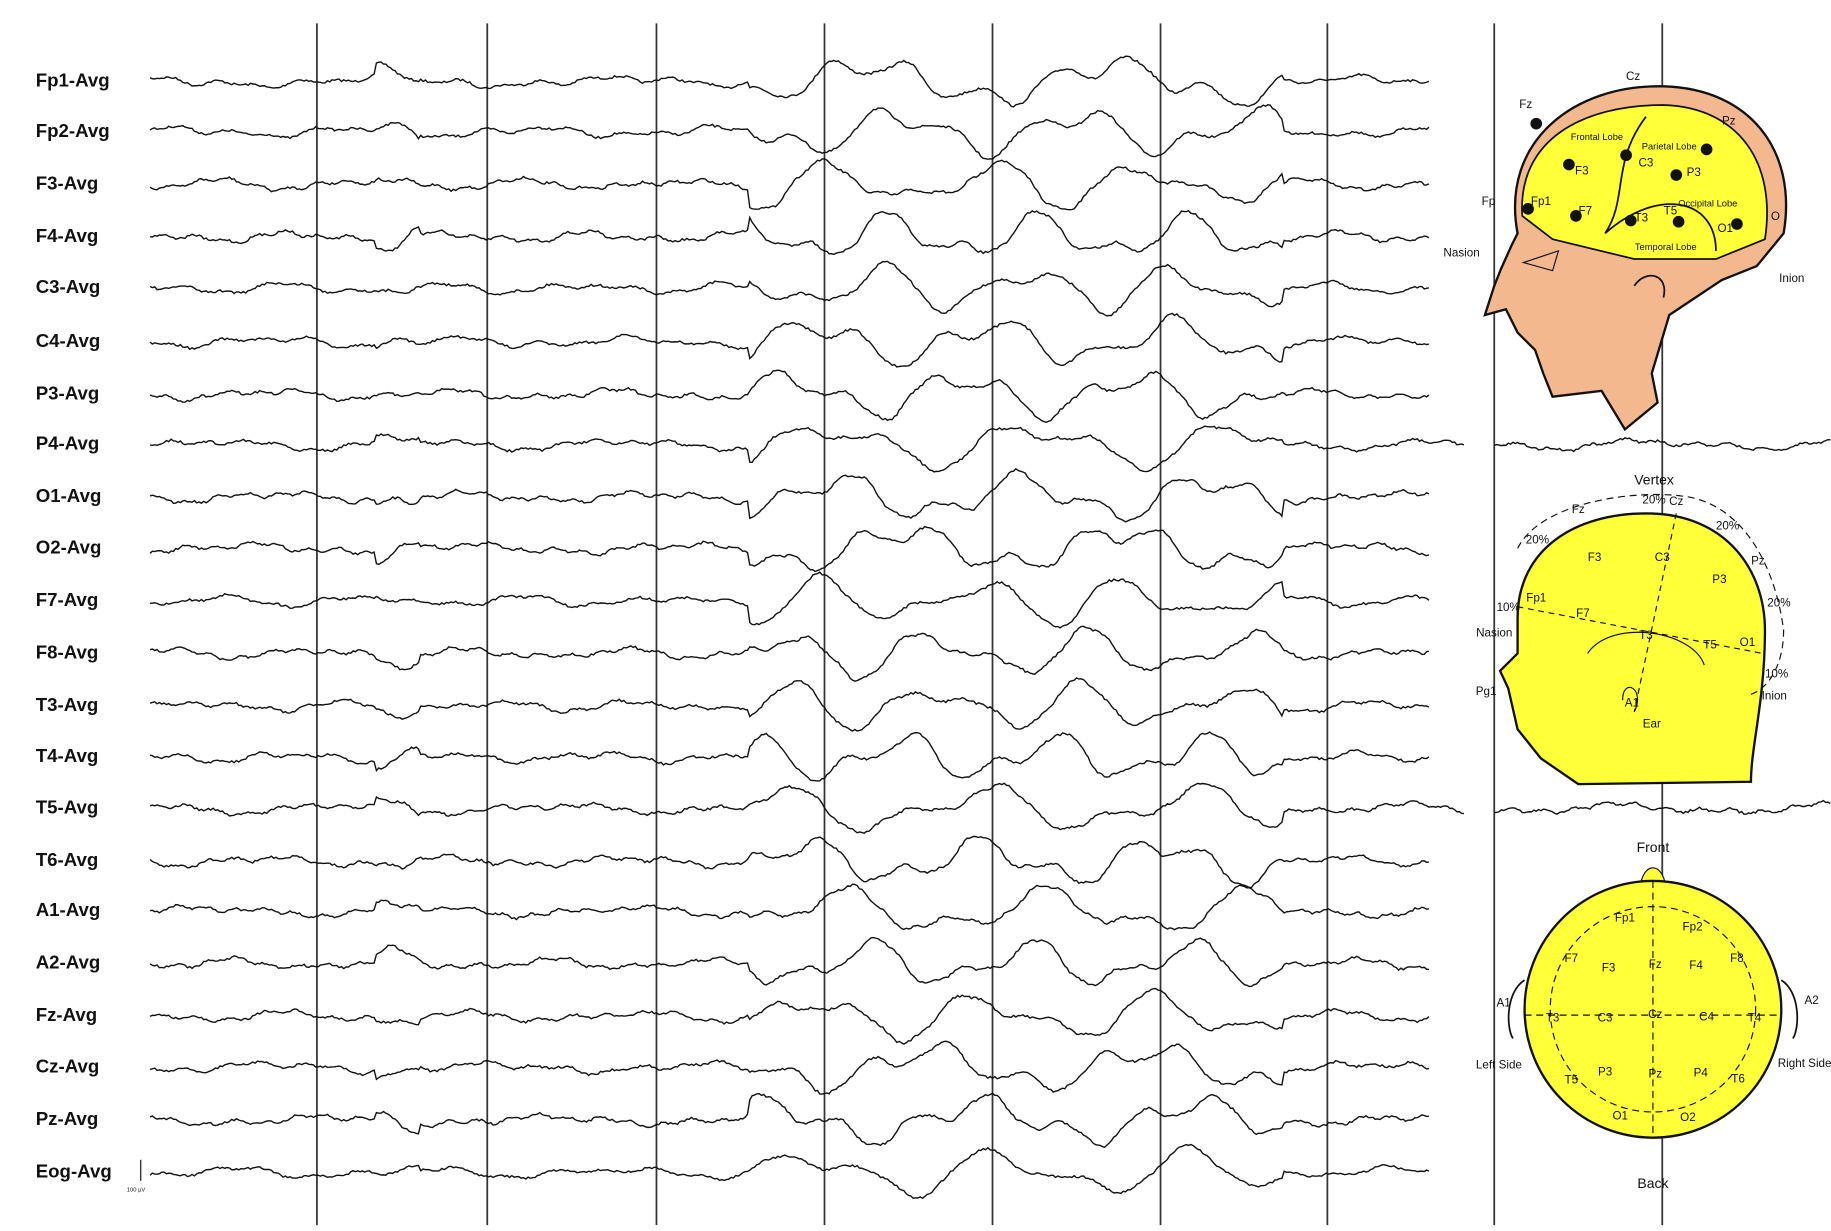 This screenshot has height=1231, width=1831. What do you see at coordinates (68, 962) in the screenshot?
I see `channel-label: A2-Avg` at bounding box center [68, 962].